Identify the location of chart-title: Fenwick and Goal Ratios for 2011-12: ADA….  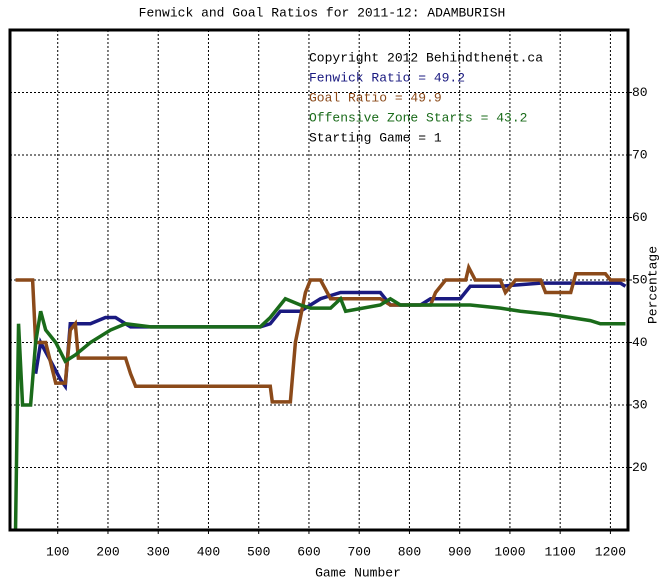
(322, 12).